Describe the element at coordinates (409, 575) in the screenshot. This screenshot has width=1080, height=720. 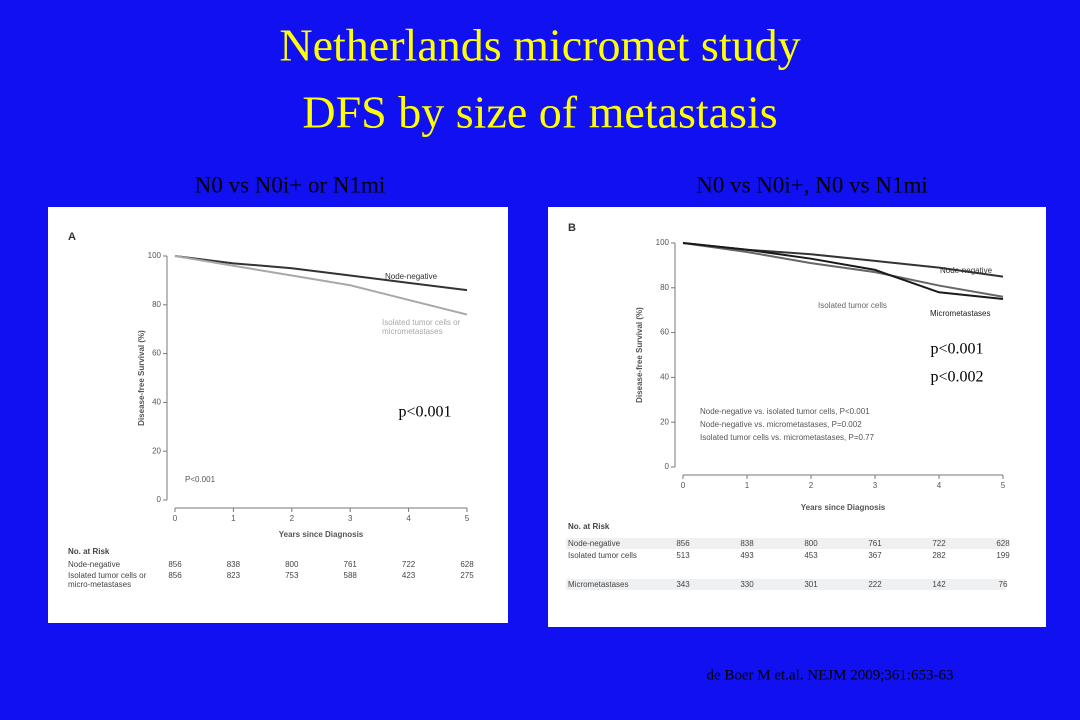
I see `risk-value: 423` at that location.